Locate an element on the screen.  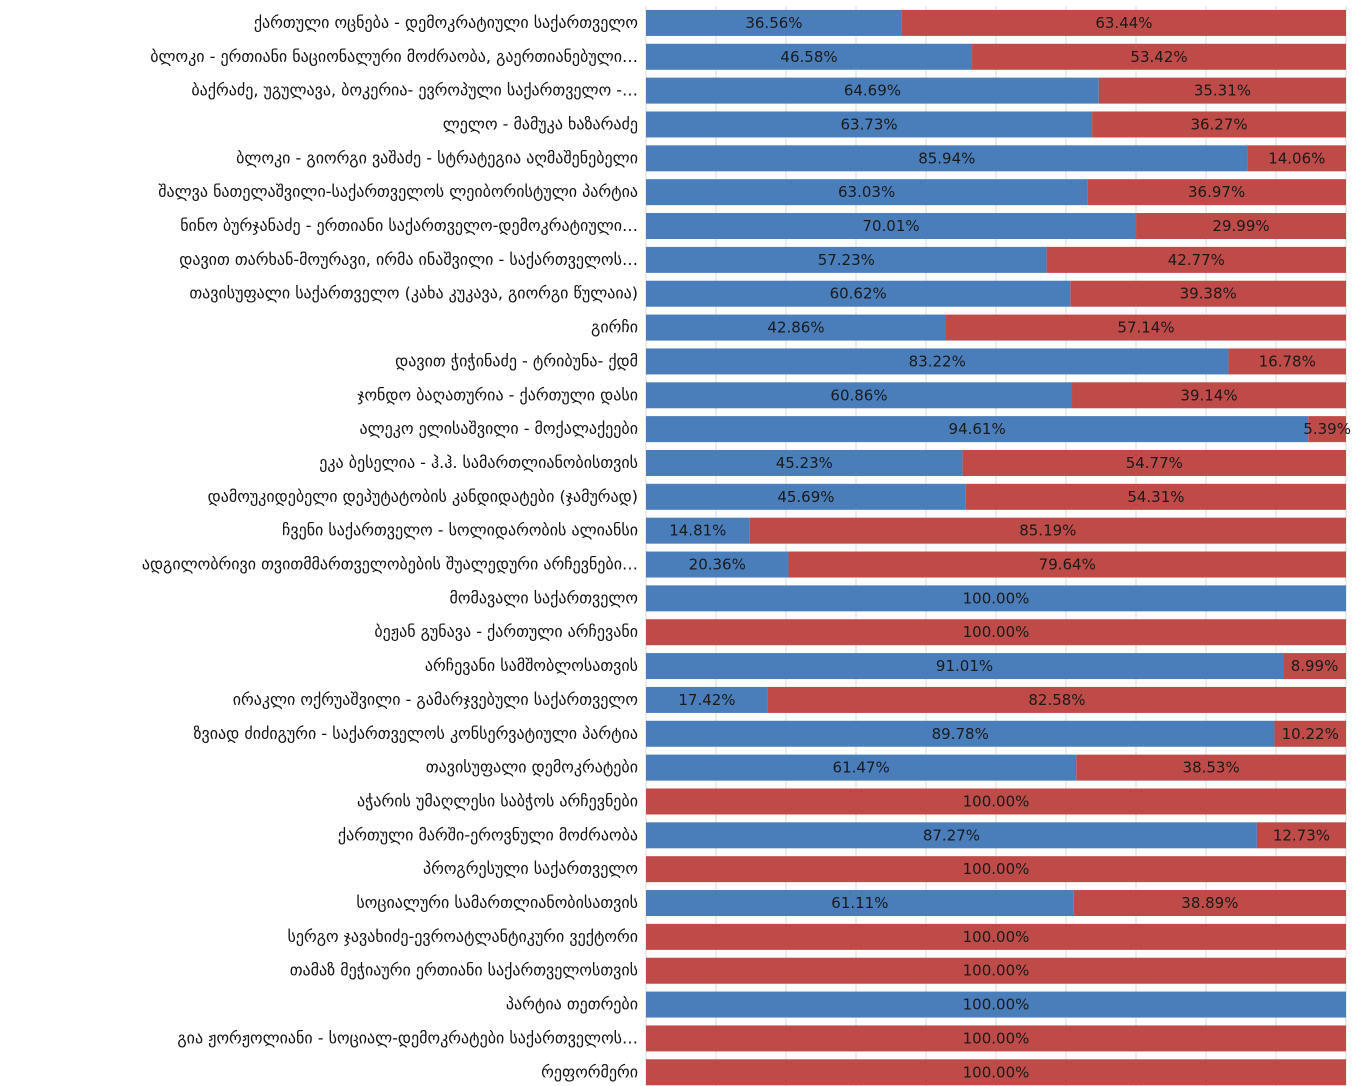
data-label: 29.99% is located at coordinates (1240, 226).